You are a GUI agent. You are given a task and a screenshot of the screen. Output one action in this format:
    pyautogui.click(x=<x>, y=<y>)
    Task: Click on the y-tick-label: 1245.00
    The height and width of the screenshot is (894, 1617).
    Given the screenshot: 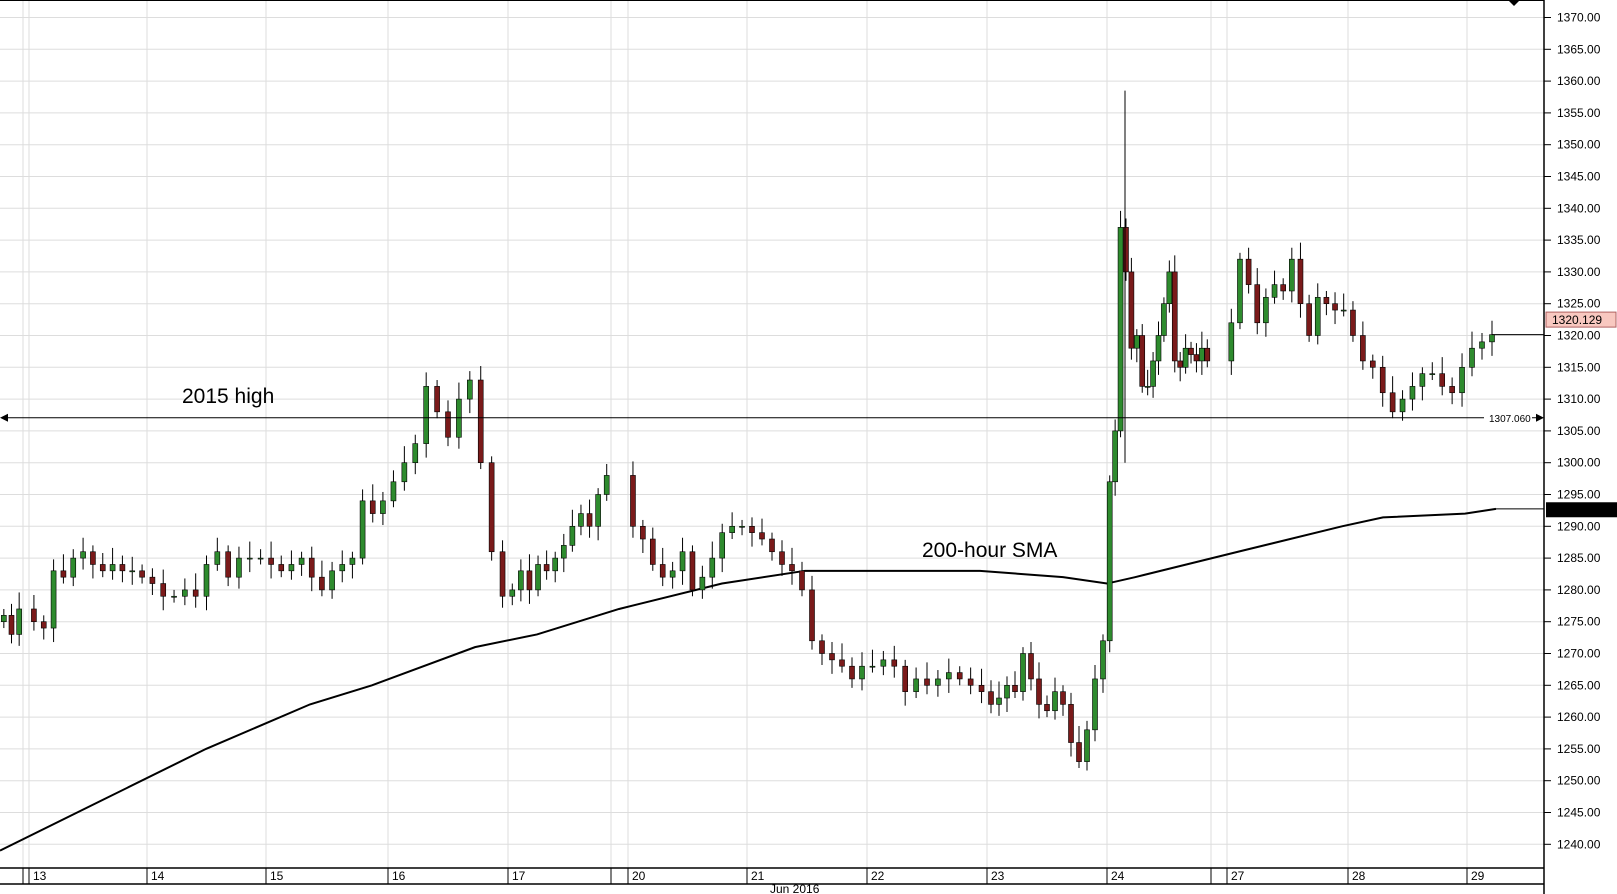 What is the action you would take?
    pyautogui.click(x=1579, y=813)
    